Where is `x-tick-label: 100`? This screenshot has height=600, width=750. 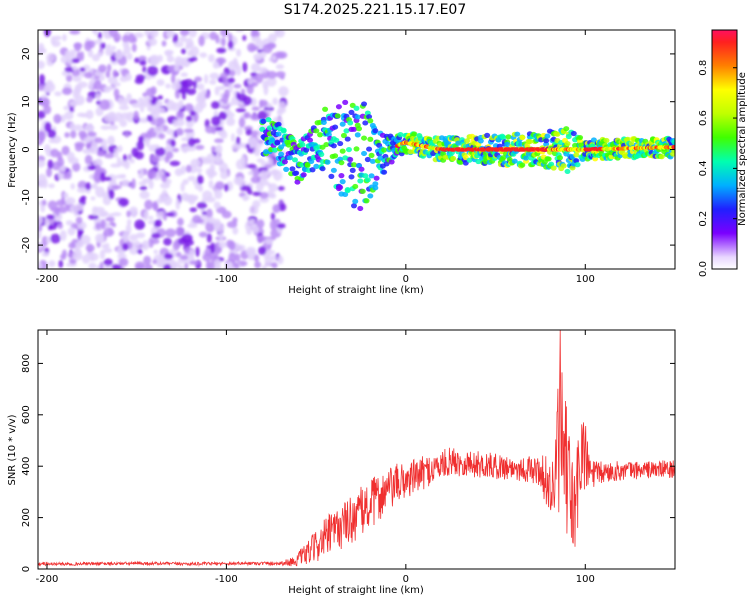 x-tick-label: 100 is located at coordinates (585, 279).